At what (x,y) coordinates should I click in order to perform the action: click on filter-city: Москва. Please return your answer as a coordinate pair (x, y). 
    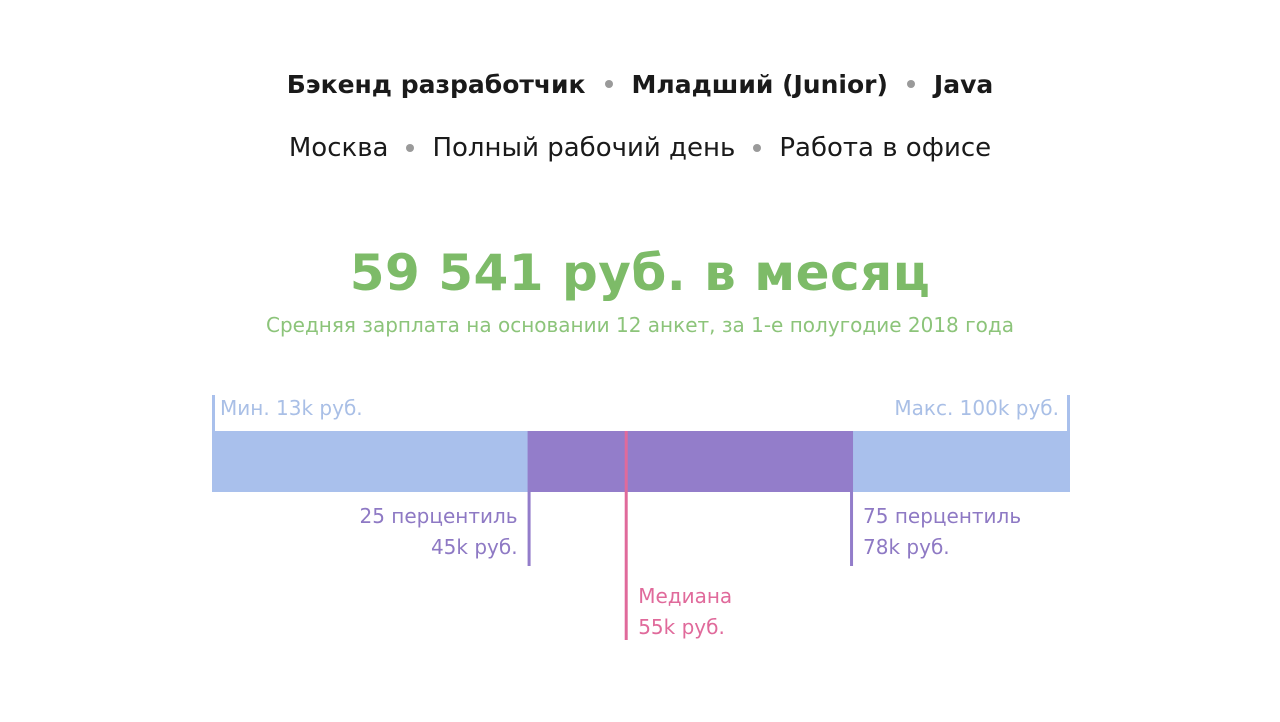
    Looking at the image, I should click on (338, 148).